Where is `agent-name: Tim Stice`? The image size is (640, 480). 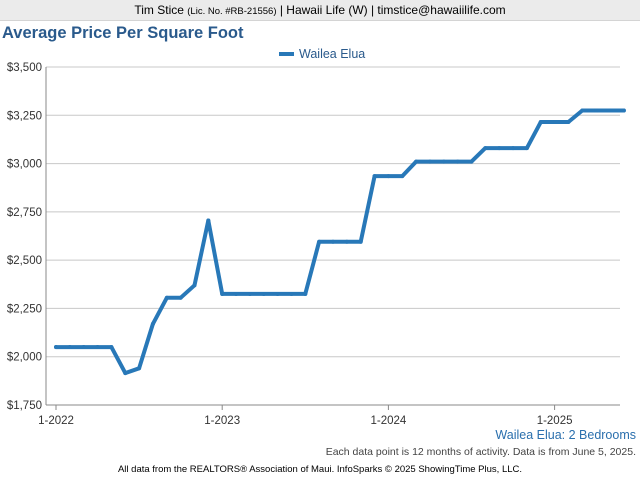 agent-name: Tim Stice is located at coordinates (159, 10).